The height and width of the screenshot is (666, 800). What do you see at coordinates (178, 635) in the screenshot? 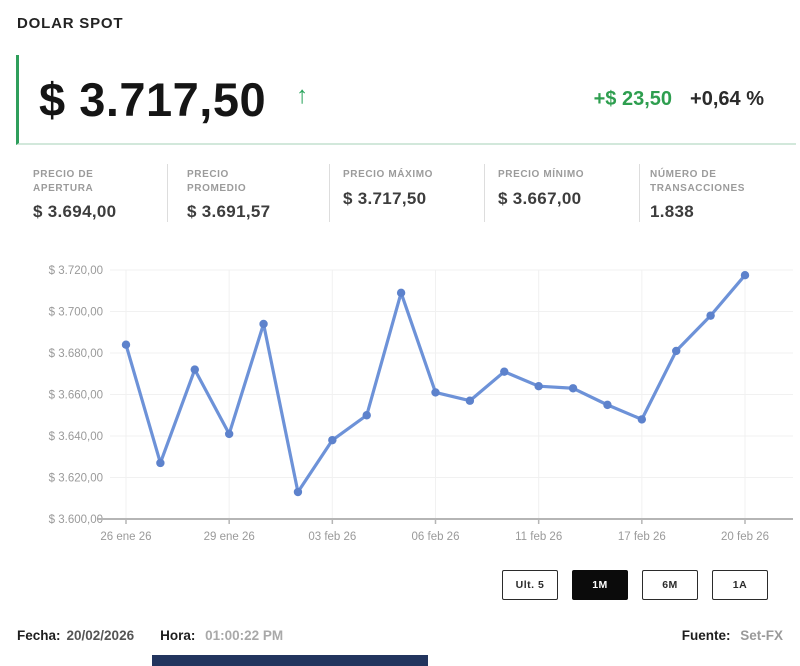
I see `hora-label: Hora:` at bounding box center [178, 635].